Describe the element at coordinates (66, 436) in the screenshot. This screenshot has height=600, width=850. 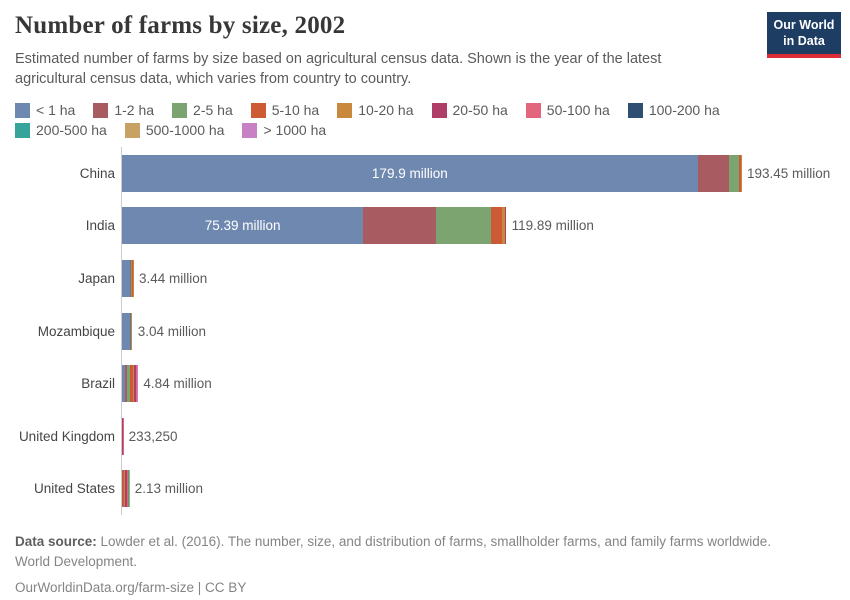
I see `country-label: United Kingdom` at that location.